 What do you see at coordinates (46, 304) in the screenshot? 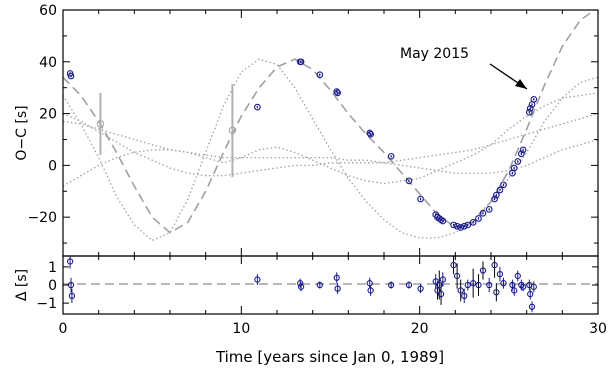
I see `y-tick-label: −1` at bounding box center [46, 304].